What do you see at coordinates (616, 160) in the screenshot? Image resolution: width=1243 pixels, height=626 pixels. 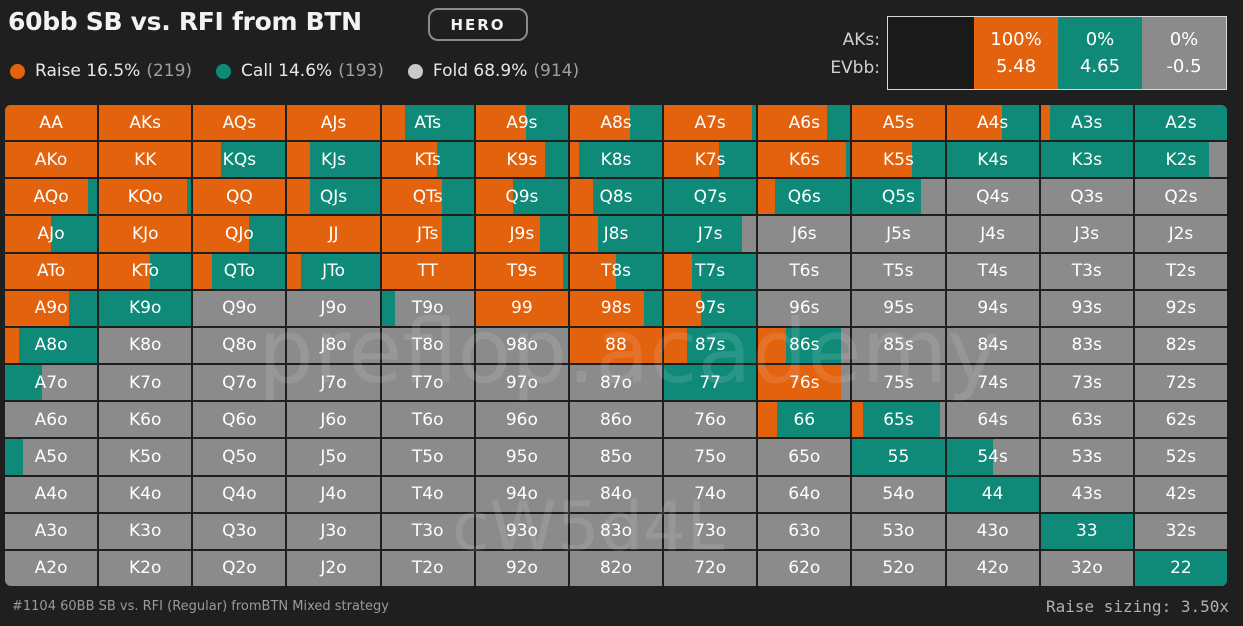 I see `hand-cell-K8s: K8s` at bounding box center [616, 160].